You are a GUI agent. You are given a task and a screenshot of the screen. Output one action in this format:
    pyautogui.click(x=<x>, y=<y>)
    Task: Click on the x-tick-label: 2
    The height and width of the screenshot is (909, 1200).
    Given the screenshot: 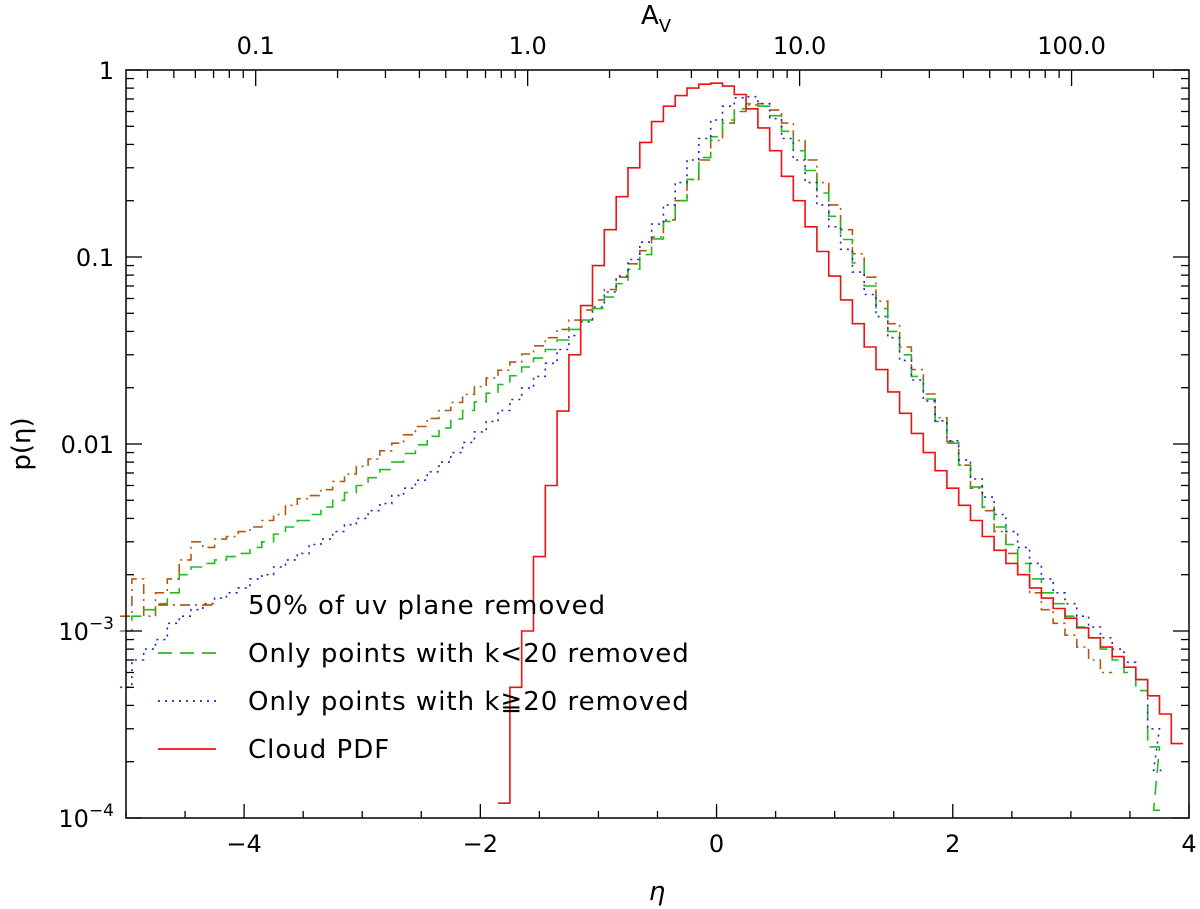 What is the action you would take?
    pyautogui.click(x=952, y=844)
    